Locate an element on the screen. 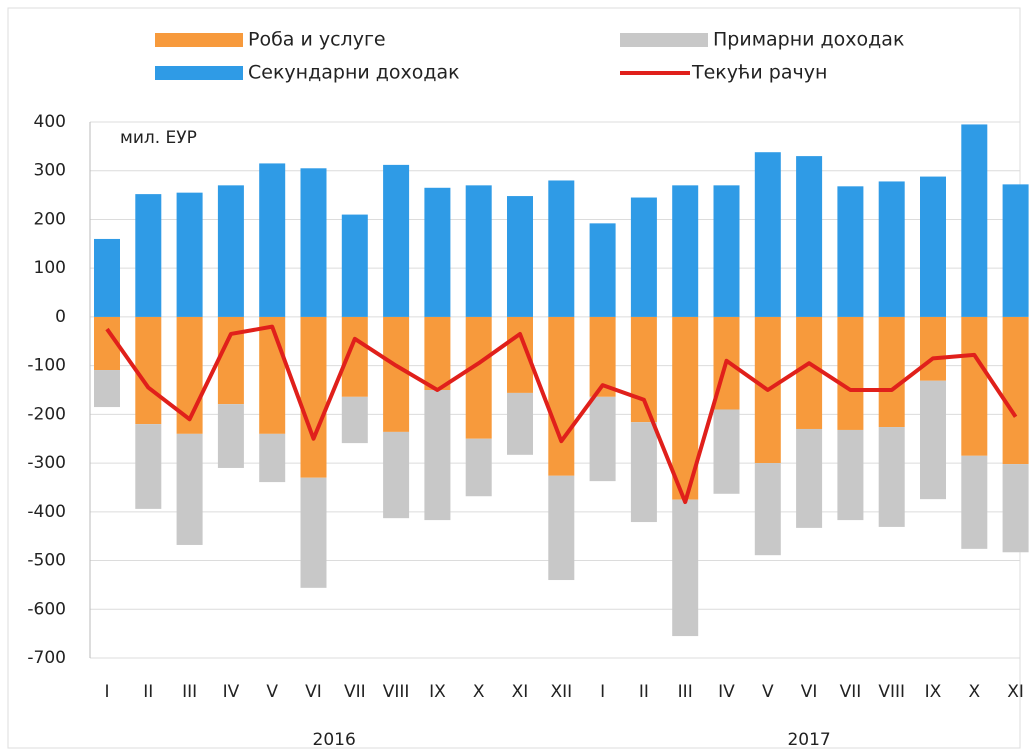 Image resolution: width=1029 pixels, height=749 pixels. year-label: 2017 is located at coordinates (808, 739).